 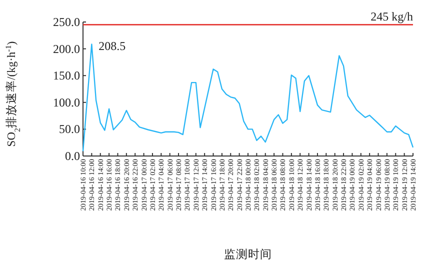 What do you see at coordinates (66, 102) in the screenshot?
I see `y-tick-label: 100.0` at bounding box center [66, 102].